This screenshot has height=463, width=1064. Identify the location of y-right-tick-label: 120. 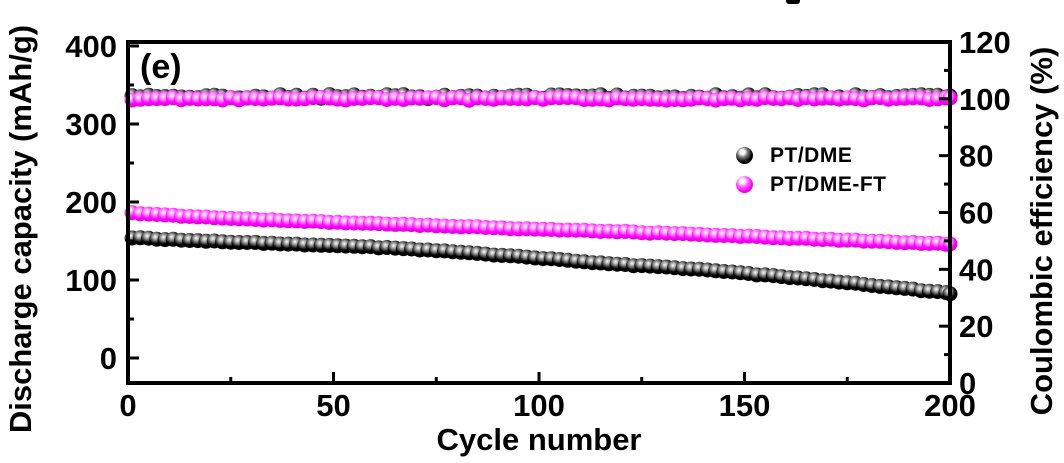
(985, 42).